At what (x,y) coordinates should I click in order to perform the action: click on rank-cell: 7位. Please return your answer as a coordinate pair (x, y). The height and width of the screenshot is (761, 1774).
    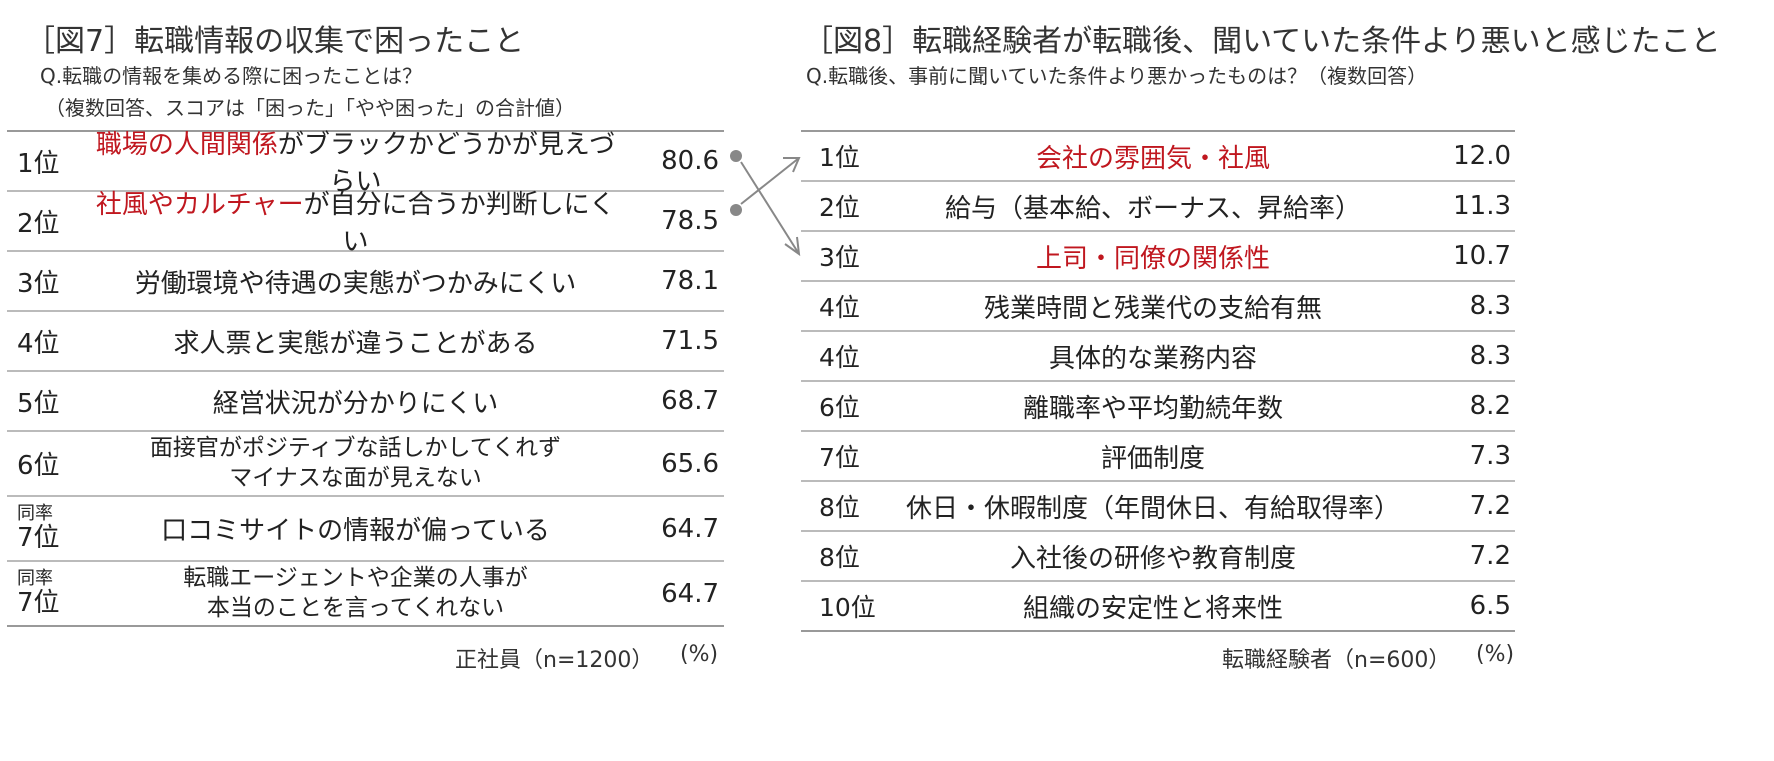
    Looking at the image, I should click on (839, 456).